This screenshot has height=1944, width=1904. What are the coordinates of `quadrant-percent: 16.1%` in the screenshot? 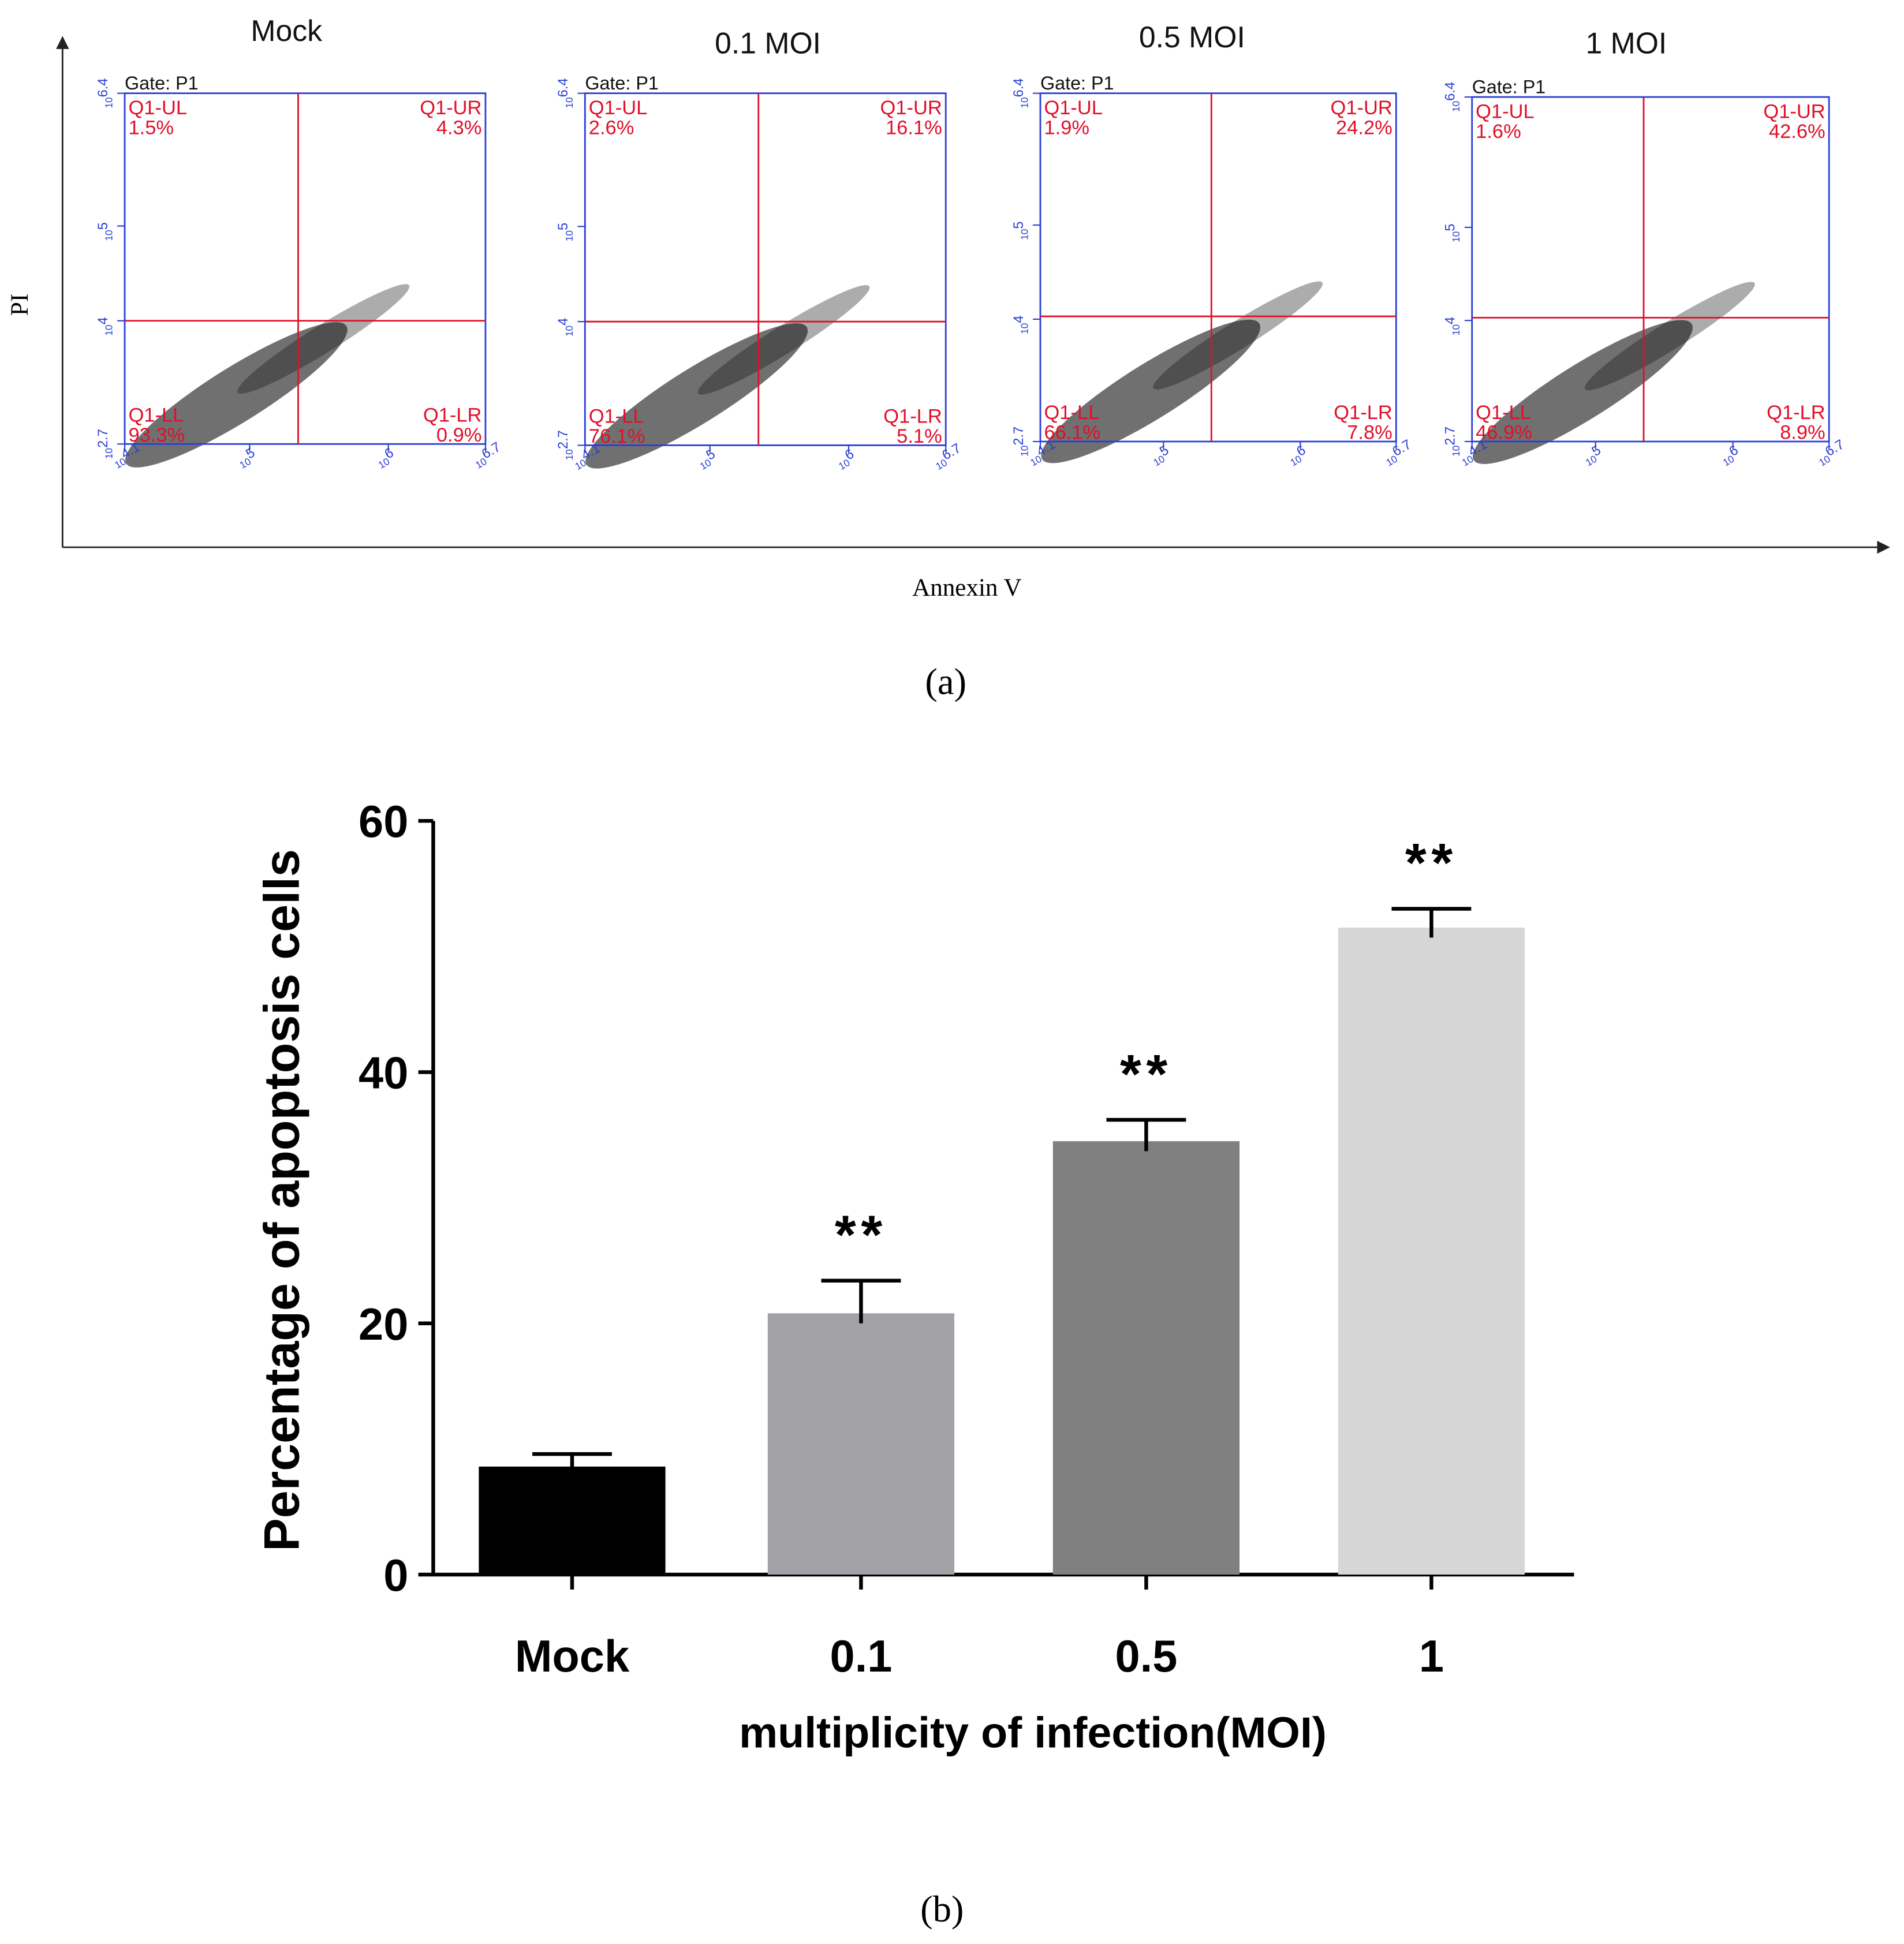 It's located at (914, 128).